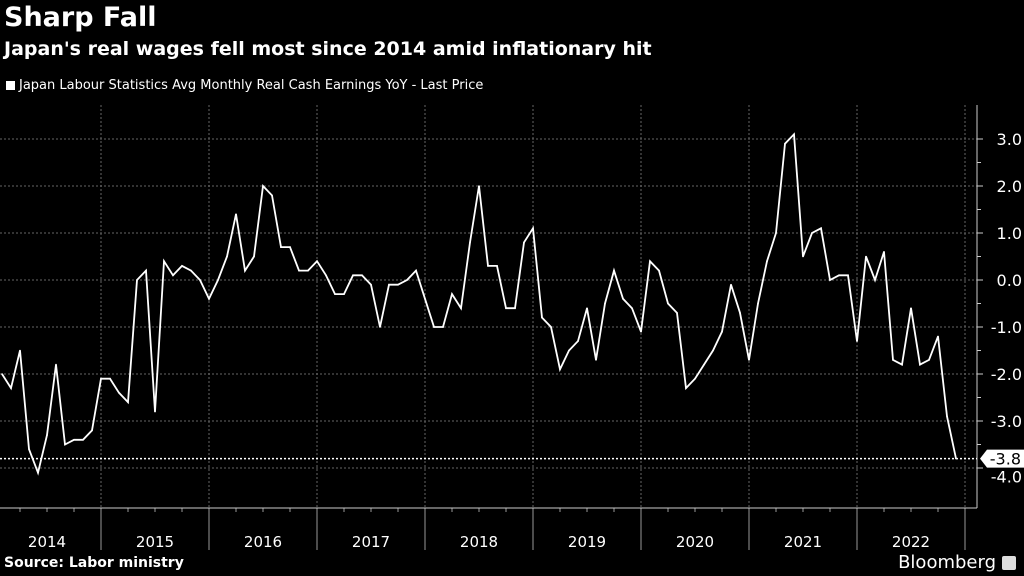 This screenshot has height=576, width=1024. What do you see at coordinates (695, 542) in the screenshot?
I see `x-tick-label: 2020` at bounding box center [695, 542].